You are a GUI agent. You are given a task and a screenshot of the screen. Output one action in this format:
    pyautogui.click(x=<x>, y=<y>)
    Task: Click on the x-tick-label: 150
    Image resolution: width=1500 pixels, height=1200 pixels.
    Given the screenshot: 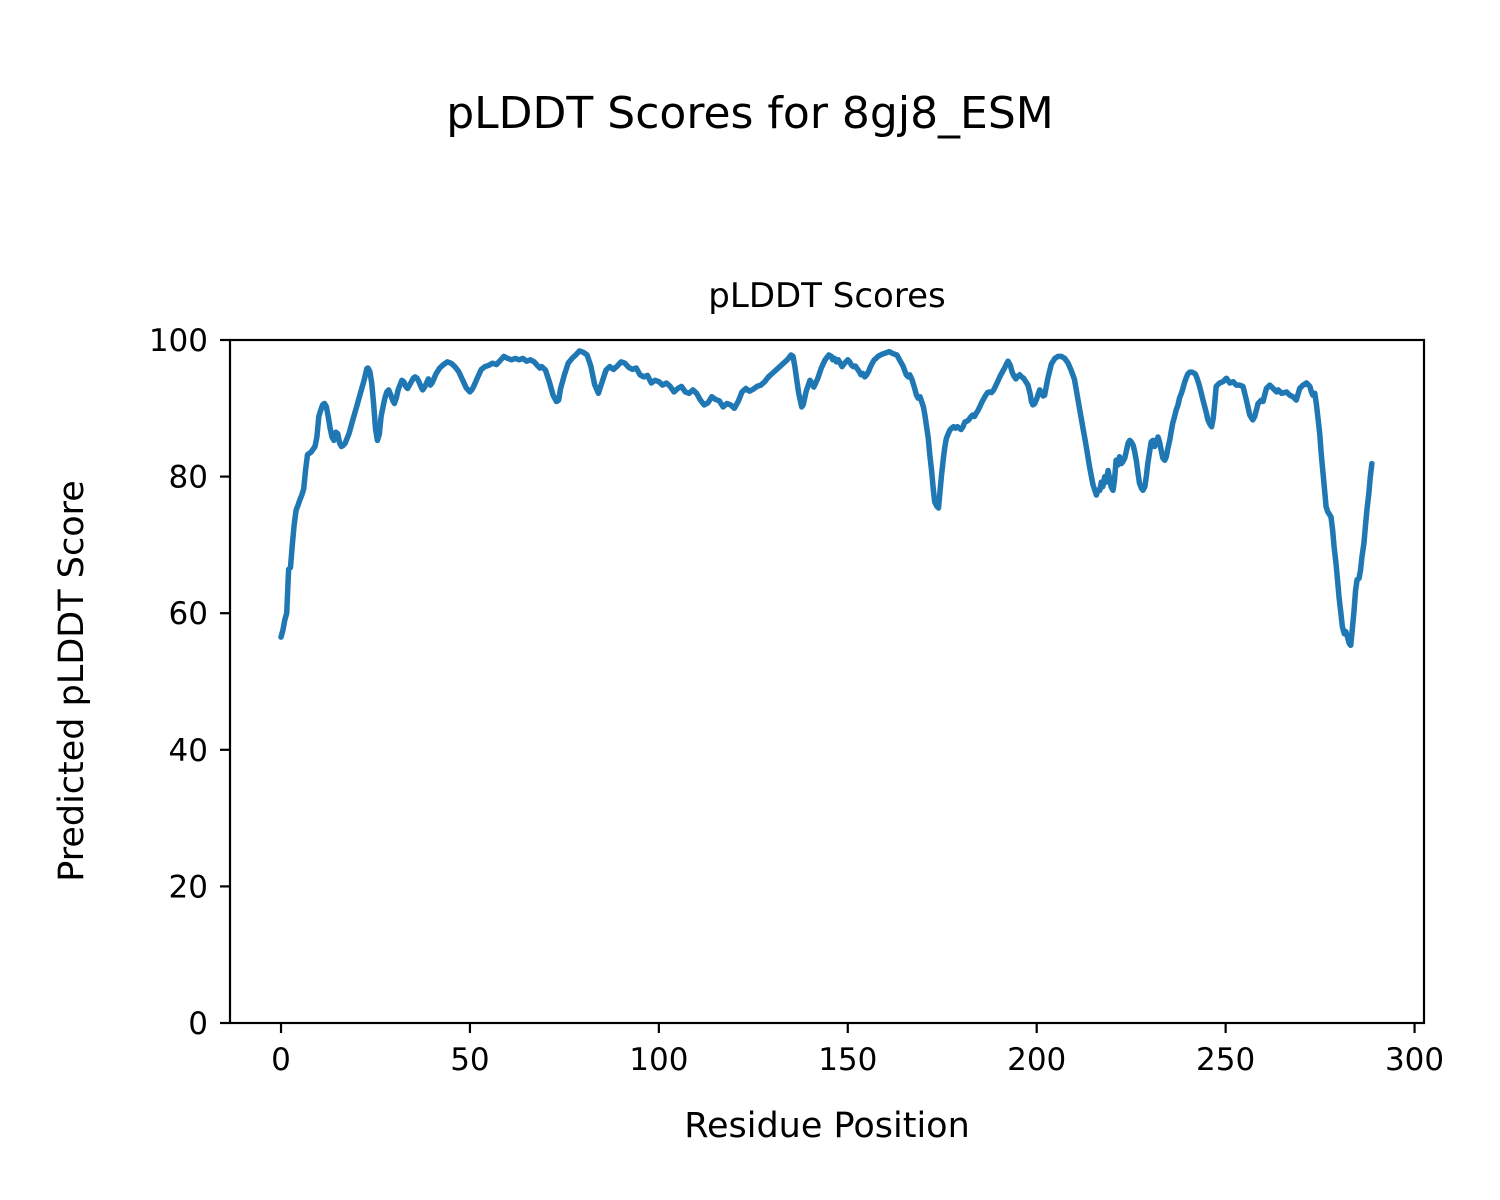 What is the action you would take?
    pyautogui.click(x=847, y=1060)
    